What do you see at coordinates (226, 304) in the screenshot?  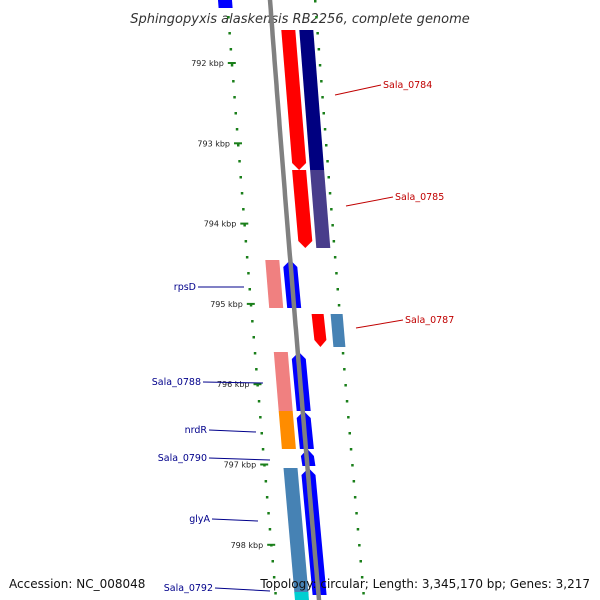 I see `kbp-tick-label: 795 kbp` at bounding box center [226, 304].